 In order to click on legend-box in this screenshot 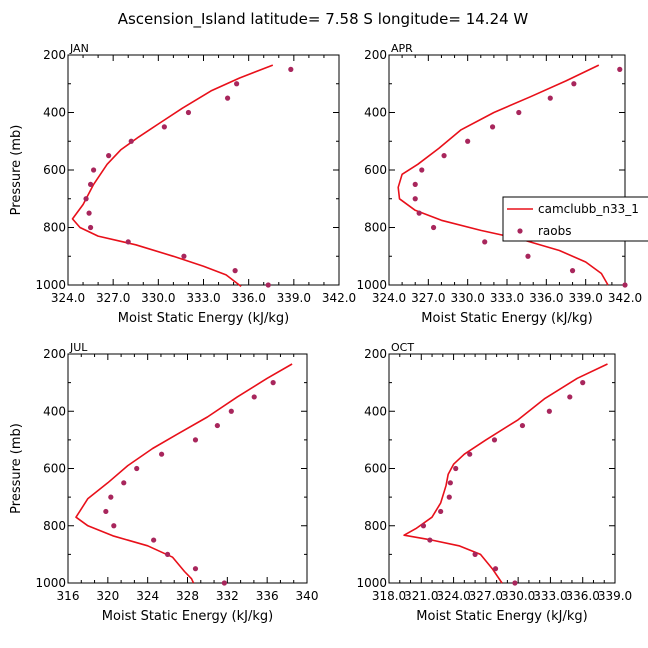, I will do `click(575, 219)`.